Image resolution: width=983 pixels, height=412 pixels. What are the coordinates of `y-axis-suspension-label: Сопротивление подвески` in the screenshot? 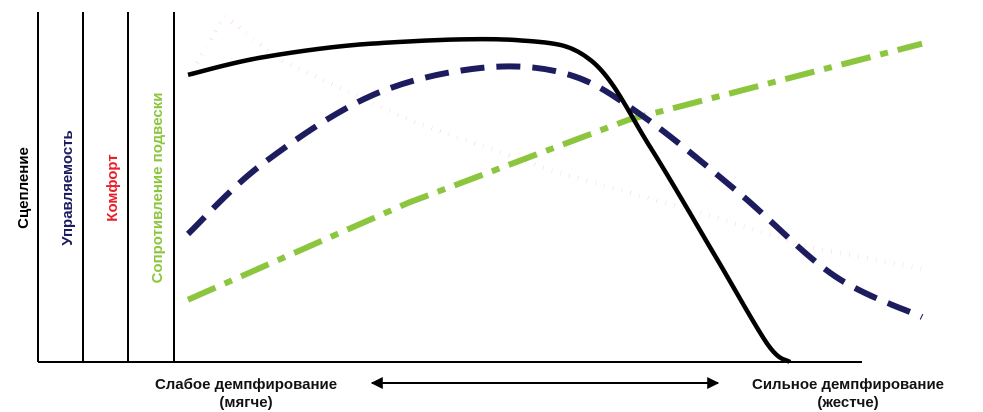 It's located at (157, 188).